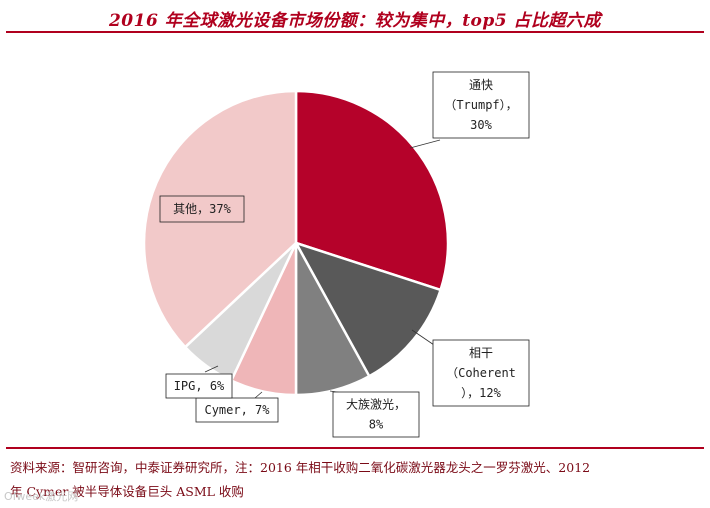  I want to click on data-label-ipg: IPG, 6%, so click(199, 382).